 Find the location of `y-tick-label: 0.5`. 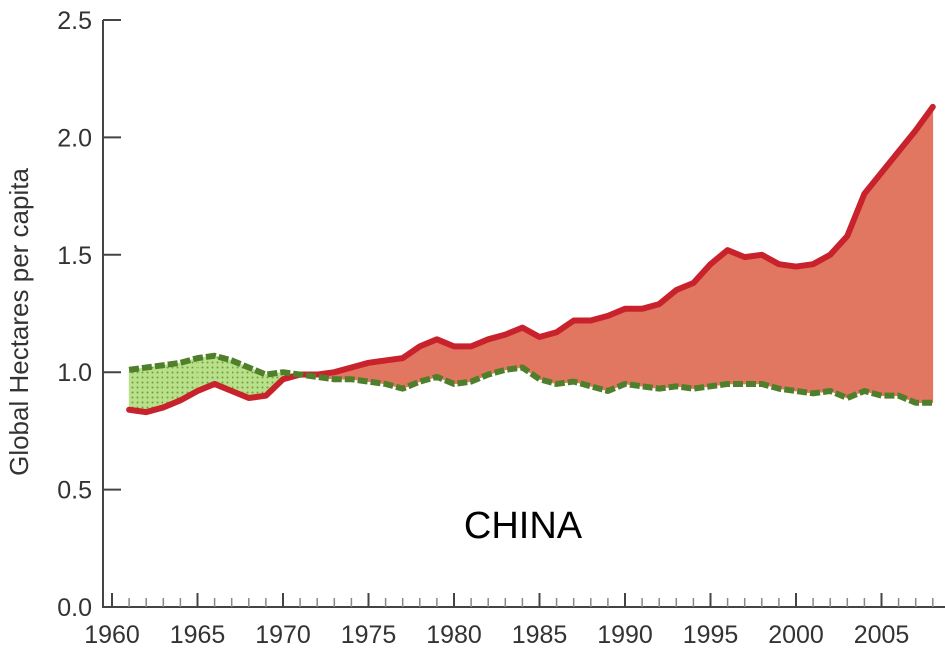

y-tick-label: 0.5 is located at coordinates (74, 491).